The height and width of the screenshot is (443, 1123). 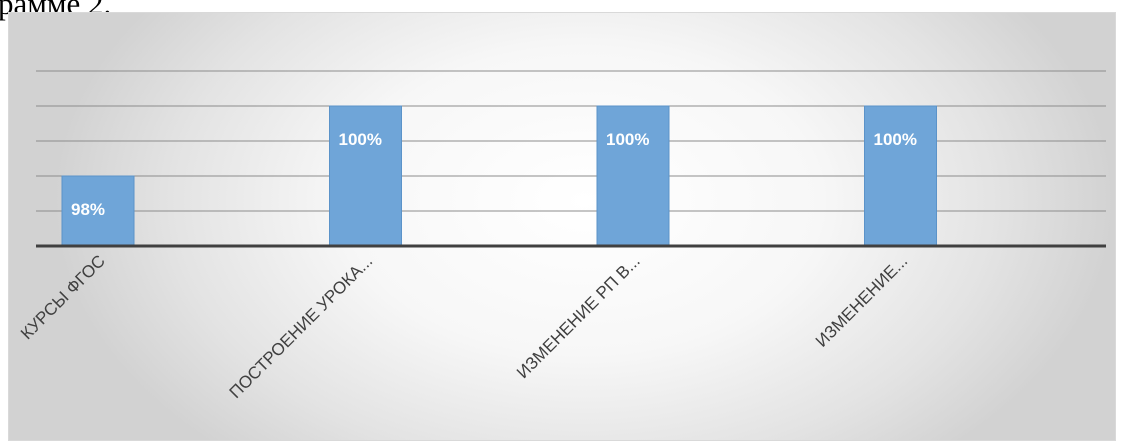 I want to click on x-tick-label: КУРСЫ ФГОС, so click(x=63, y=297).